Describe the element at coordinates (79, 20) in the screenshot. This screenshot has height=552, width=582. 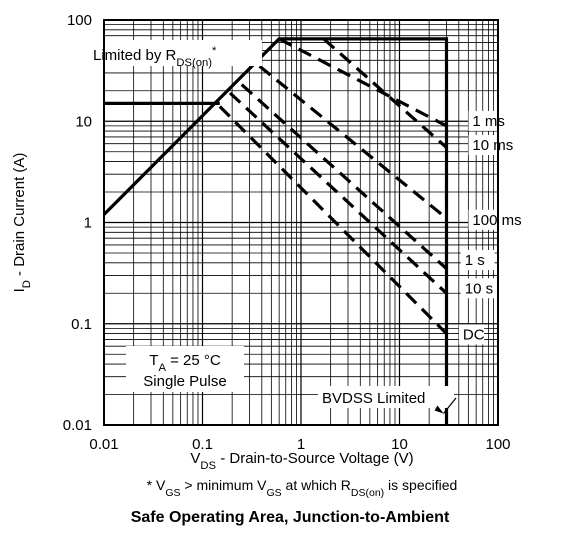
I see `y-tick-label: 100` at that location.